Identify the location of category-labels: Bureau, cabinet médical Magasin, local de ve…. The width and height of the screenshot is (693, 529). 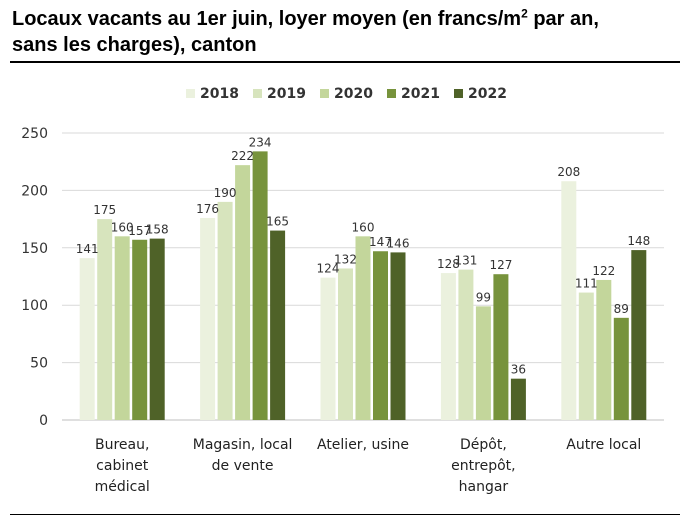
(368, 466).